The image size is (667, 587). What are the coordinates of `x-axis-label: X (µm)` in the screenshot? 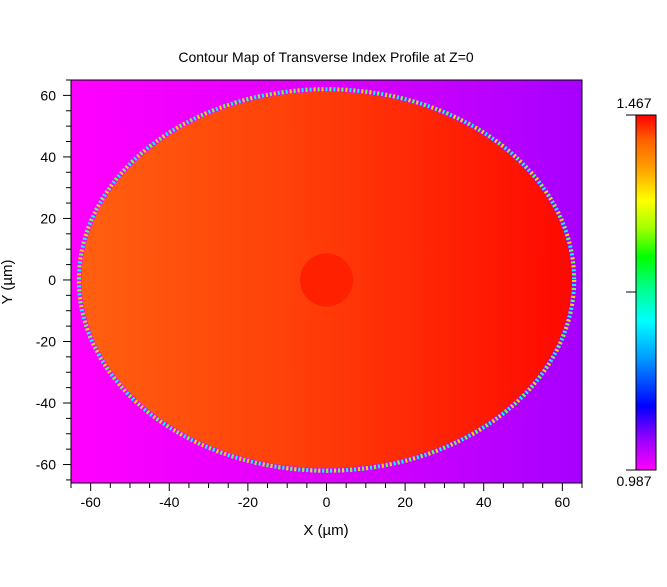 It's located at (325, 530).